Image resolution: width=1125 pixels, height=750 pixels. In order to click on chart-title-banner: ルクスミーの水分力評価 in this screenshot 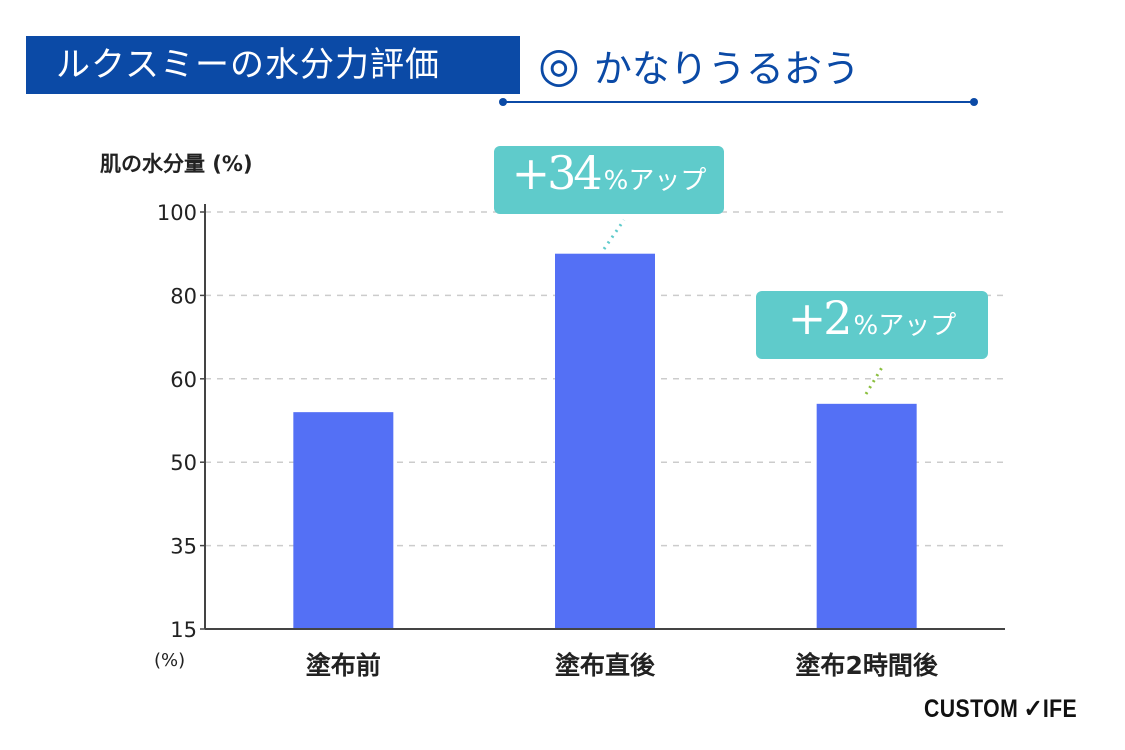, I will do `click(273, 65)`.